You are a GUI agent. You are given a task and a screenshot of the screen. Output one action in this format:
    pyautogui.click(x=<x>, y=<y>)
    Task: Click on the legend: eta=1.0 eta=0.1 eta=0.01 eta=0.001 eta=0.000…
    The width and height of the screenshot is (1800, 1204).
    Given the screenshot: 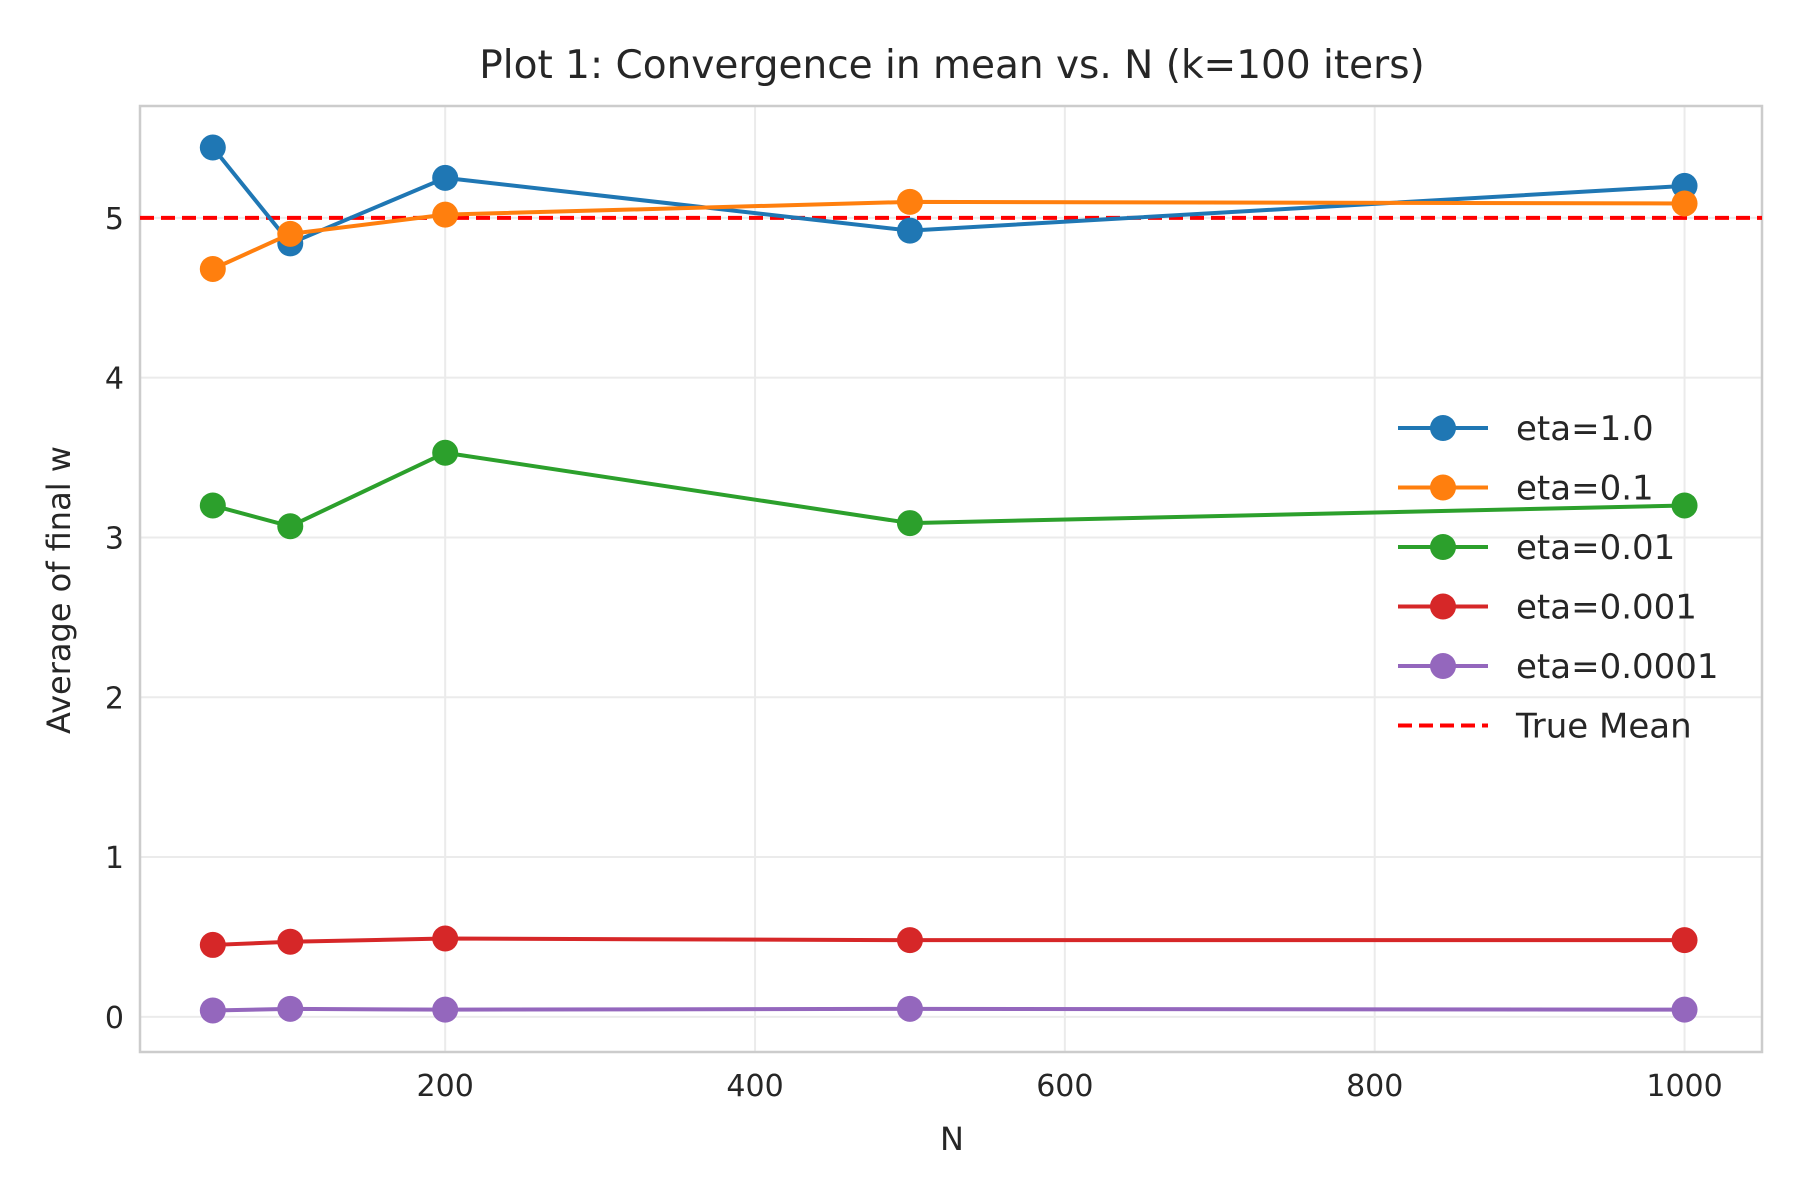 What is the action you would take?
    pyautogui.click(x=1558, y=578)
    